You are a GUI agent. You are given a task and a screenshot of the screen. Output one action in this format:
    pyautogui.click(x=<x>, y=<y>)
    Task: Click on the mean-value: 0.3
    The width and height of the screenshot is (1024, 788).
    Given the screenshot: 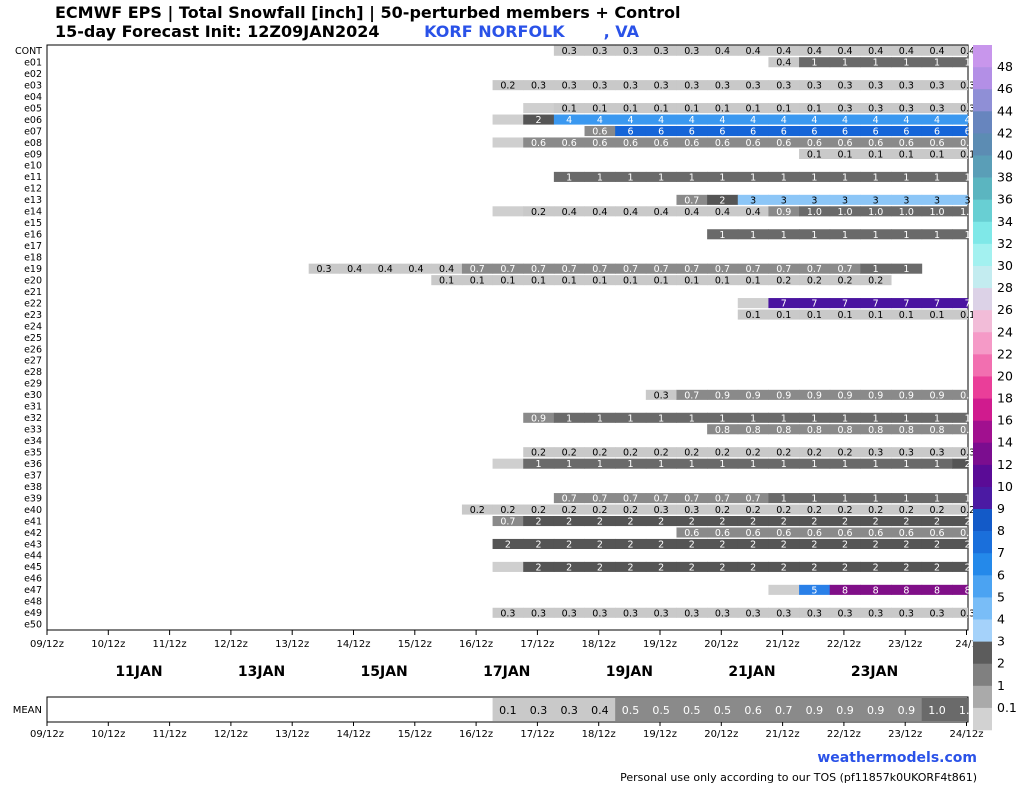 What is the action you would take?
    pyautogui.click(x=569, y=710)
    